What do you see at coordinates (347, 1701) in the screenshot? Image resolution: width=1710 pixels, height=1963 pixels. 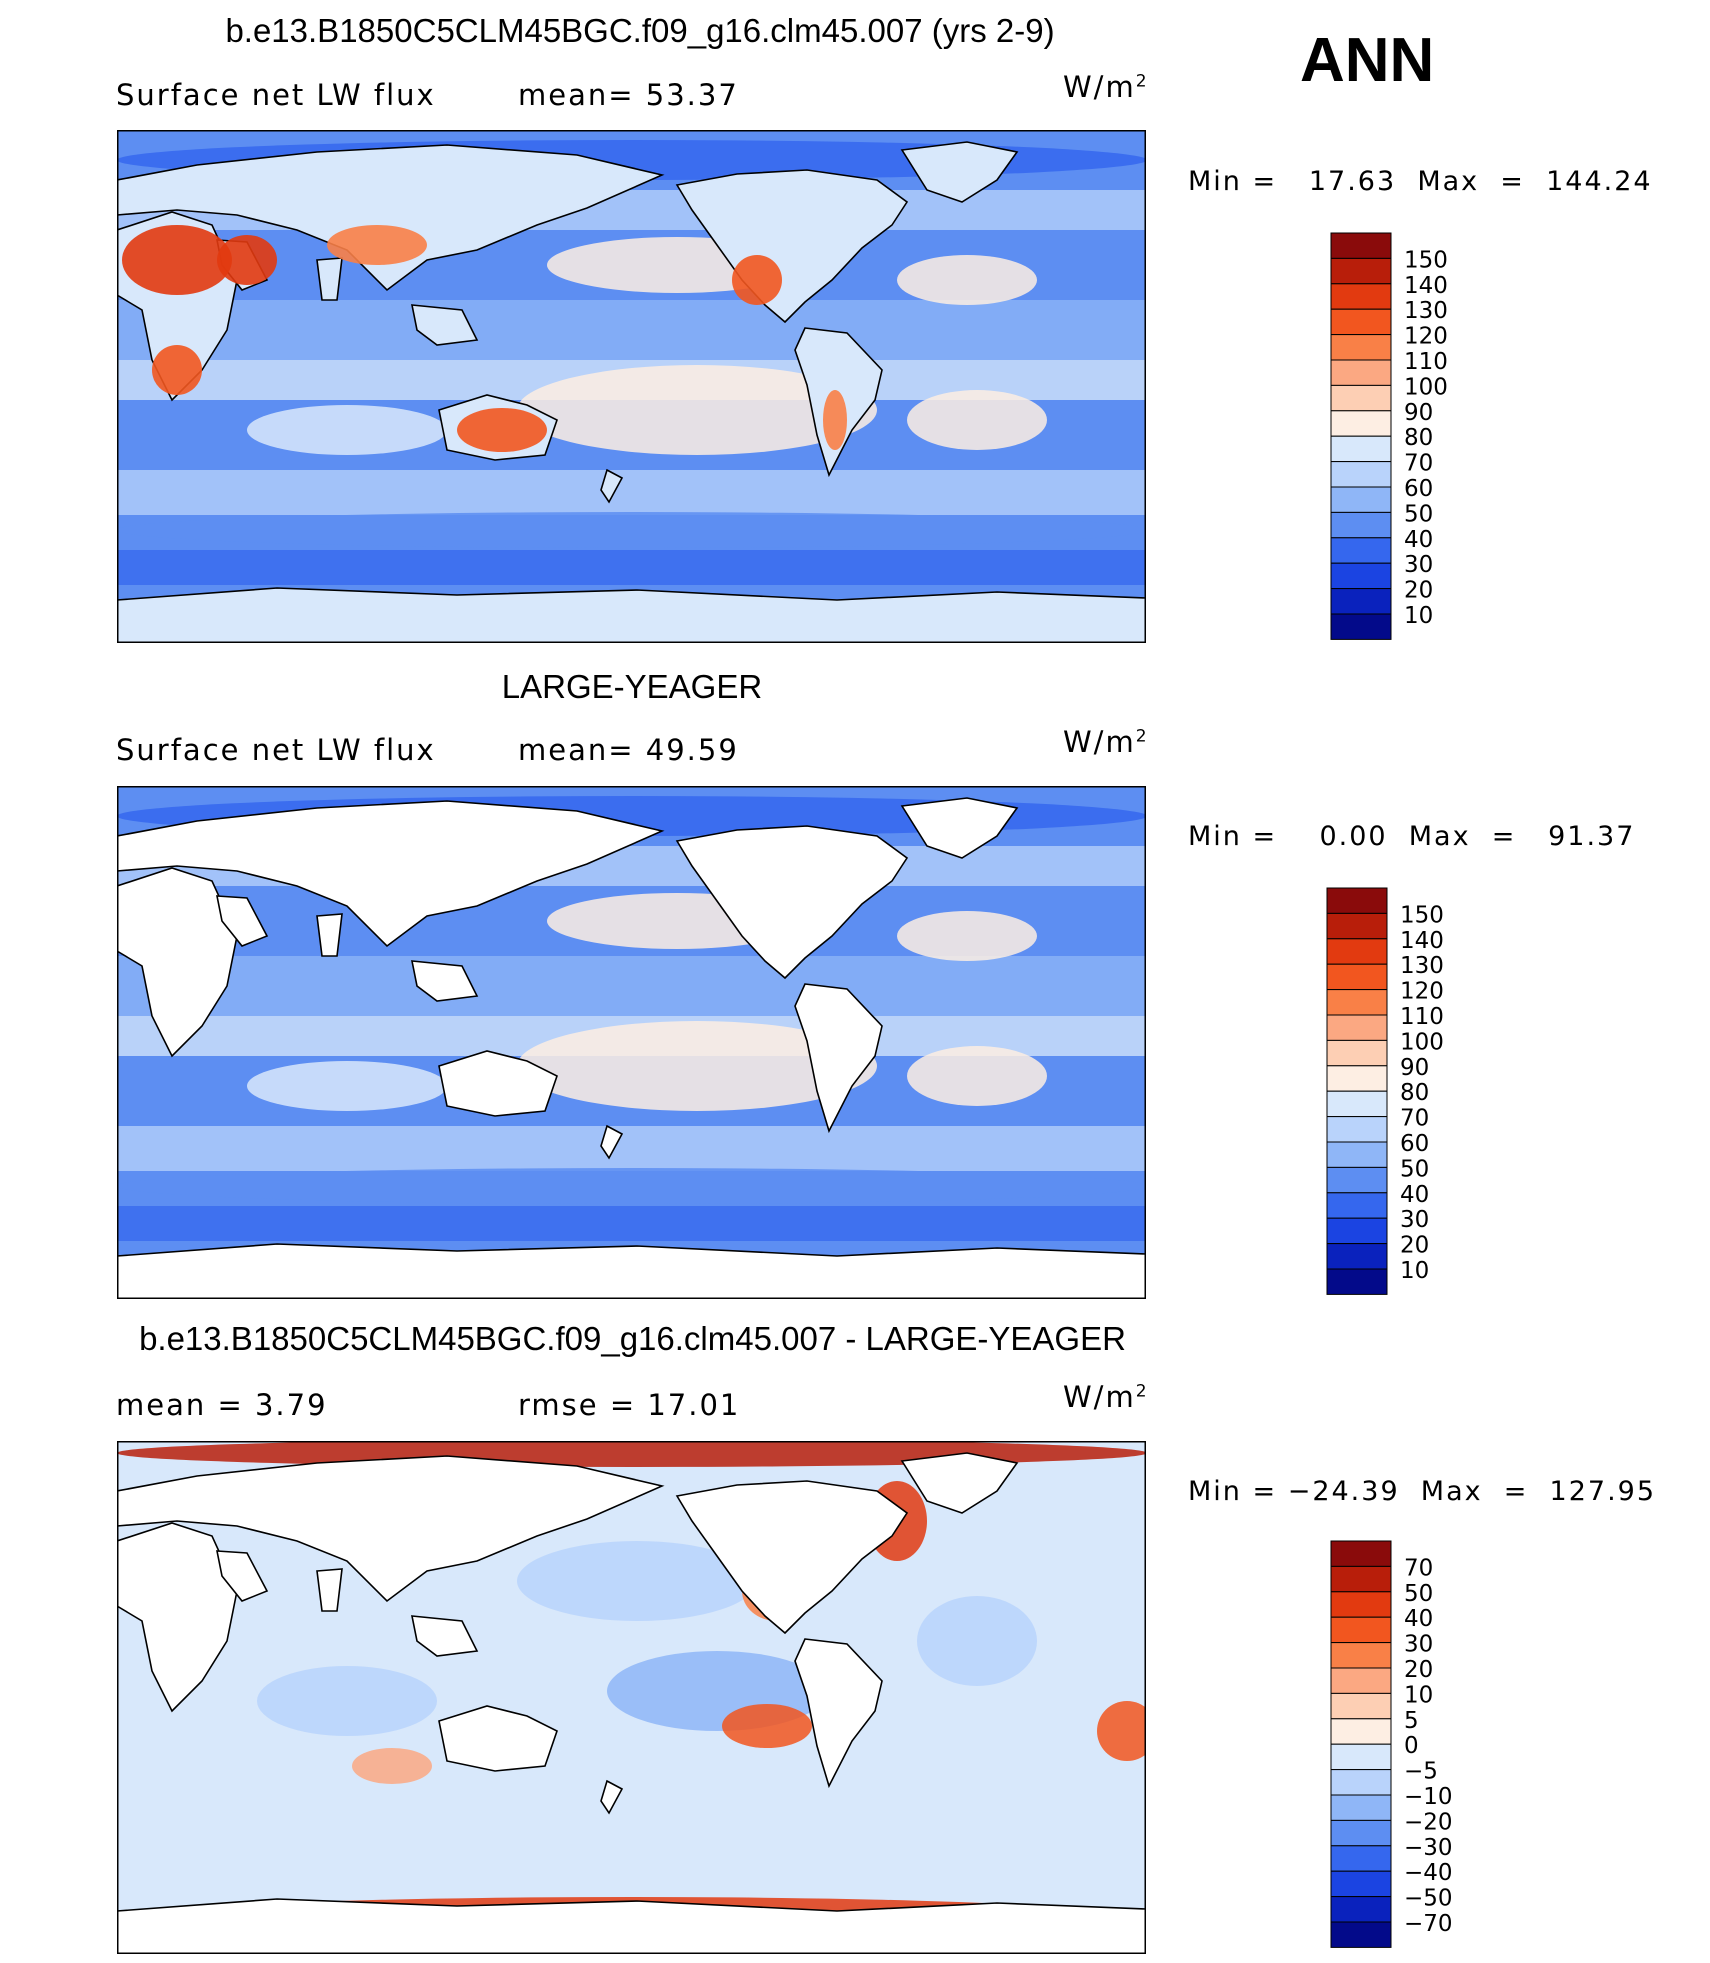 I see `indian-cool-anomaly` at bounding box center [347, 1701].